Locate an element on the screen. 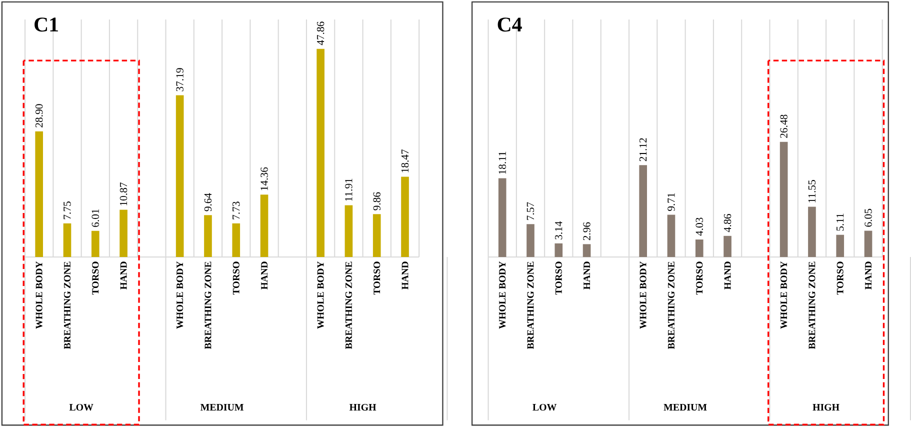 The width and height of the screenshot is (911, 427). data-label: 10.87 is located at coordinates (124, 194).